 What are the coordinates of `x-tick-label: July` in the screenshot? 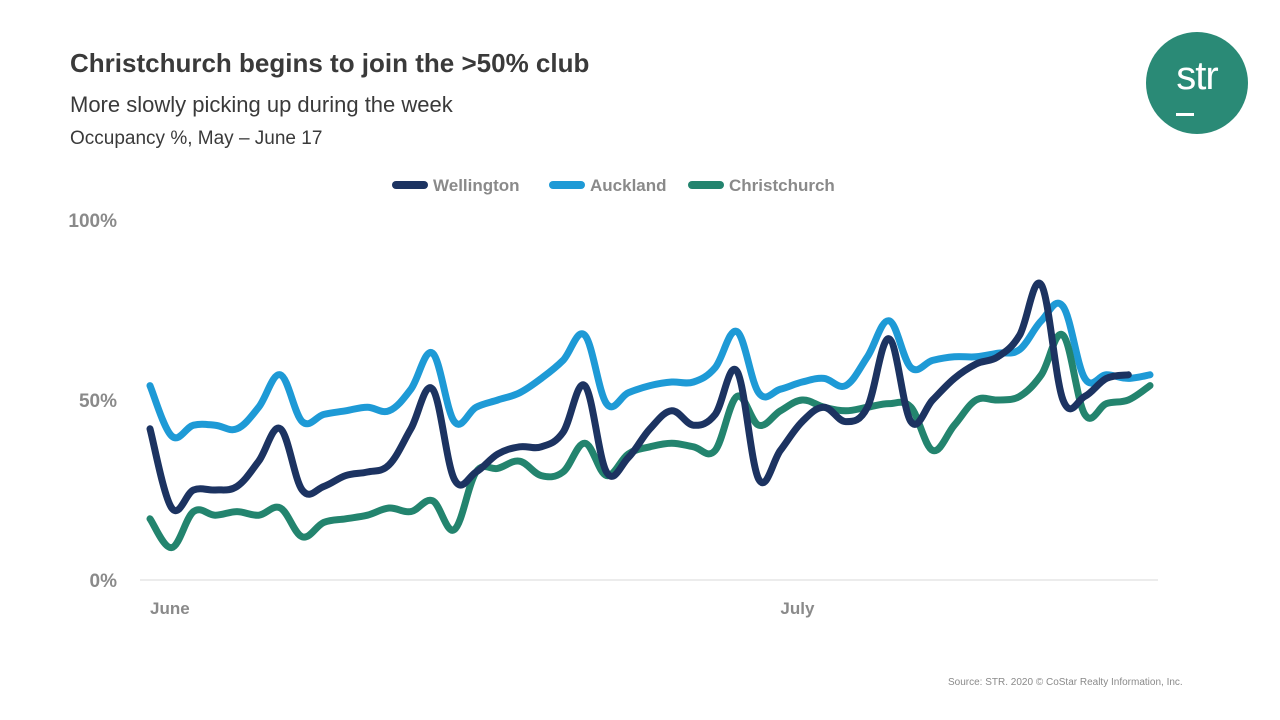 It's located at (797, 608).